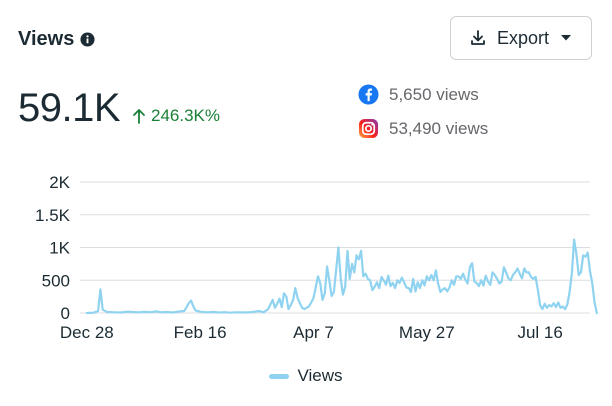 Image resolution: width=612 pixels, height=406 pixels. Describe the element at coordinates (279, 376) in the screenshot. I see `legend-swatch` at that location.